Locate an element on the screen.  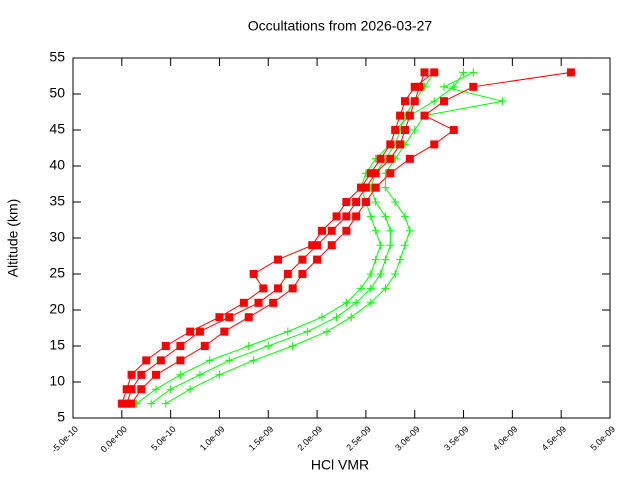
x-axis-label: HCl VMR is located at coordinates (340, 465).